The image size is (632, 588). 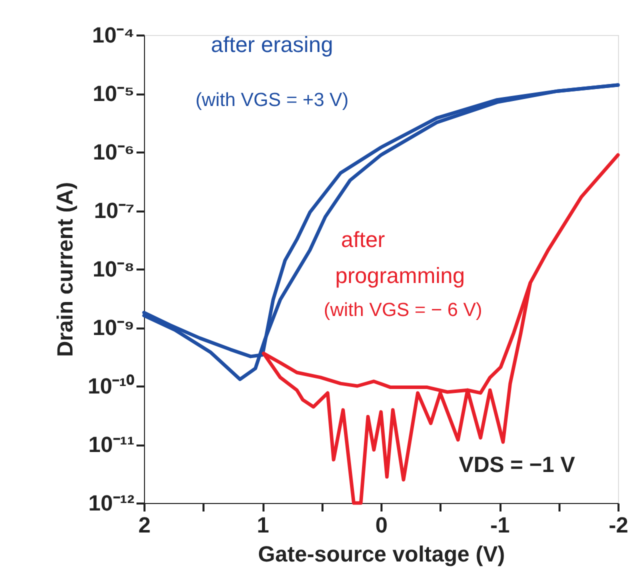 What do you see at coordinates (111, 386) in the screenshot?
I see `y-tick-label: 10⁻¹⁰` at bounding box center [111, 386].